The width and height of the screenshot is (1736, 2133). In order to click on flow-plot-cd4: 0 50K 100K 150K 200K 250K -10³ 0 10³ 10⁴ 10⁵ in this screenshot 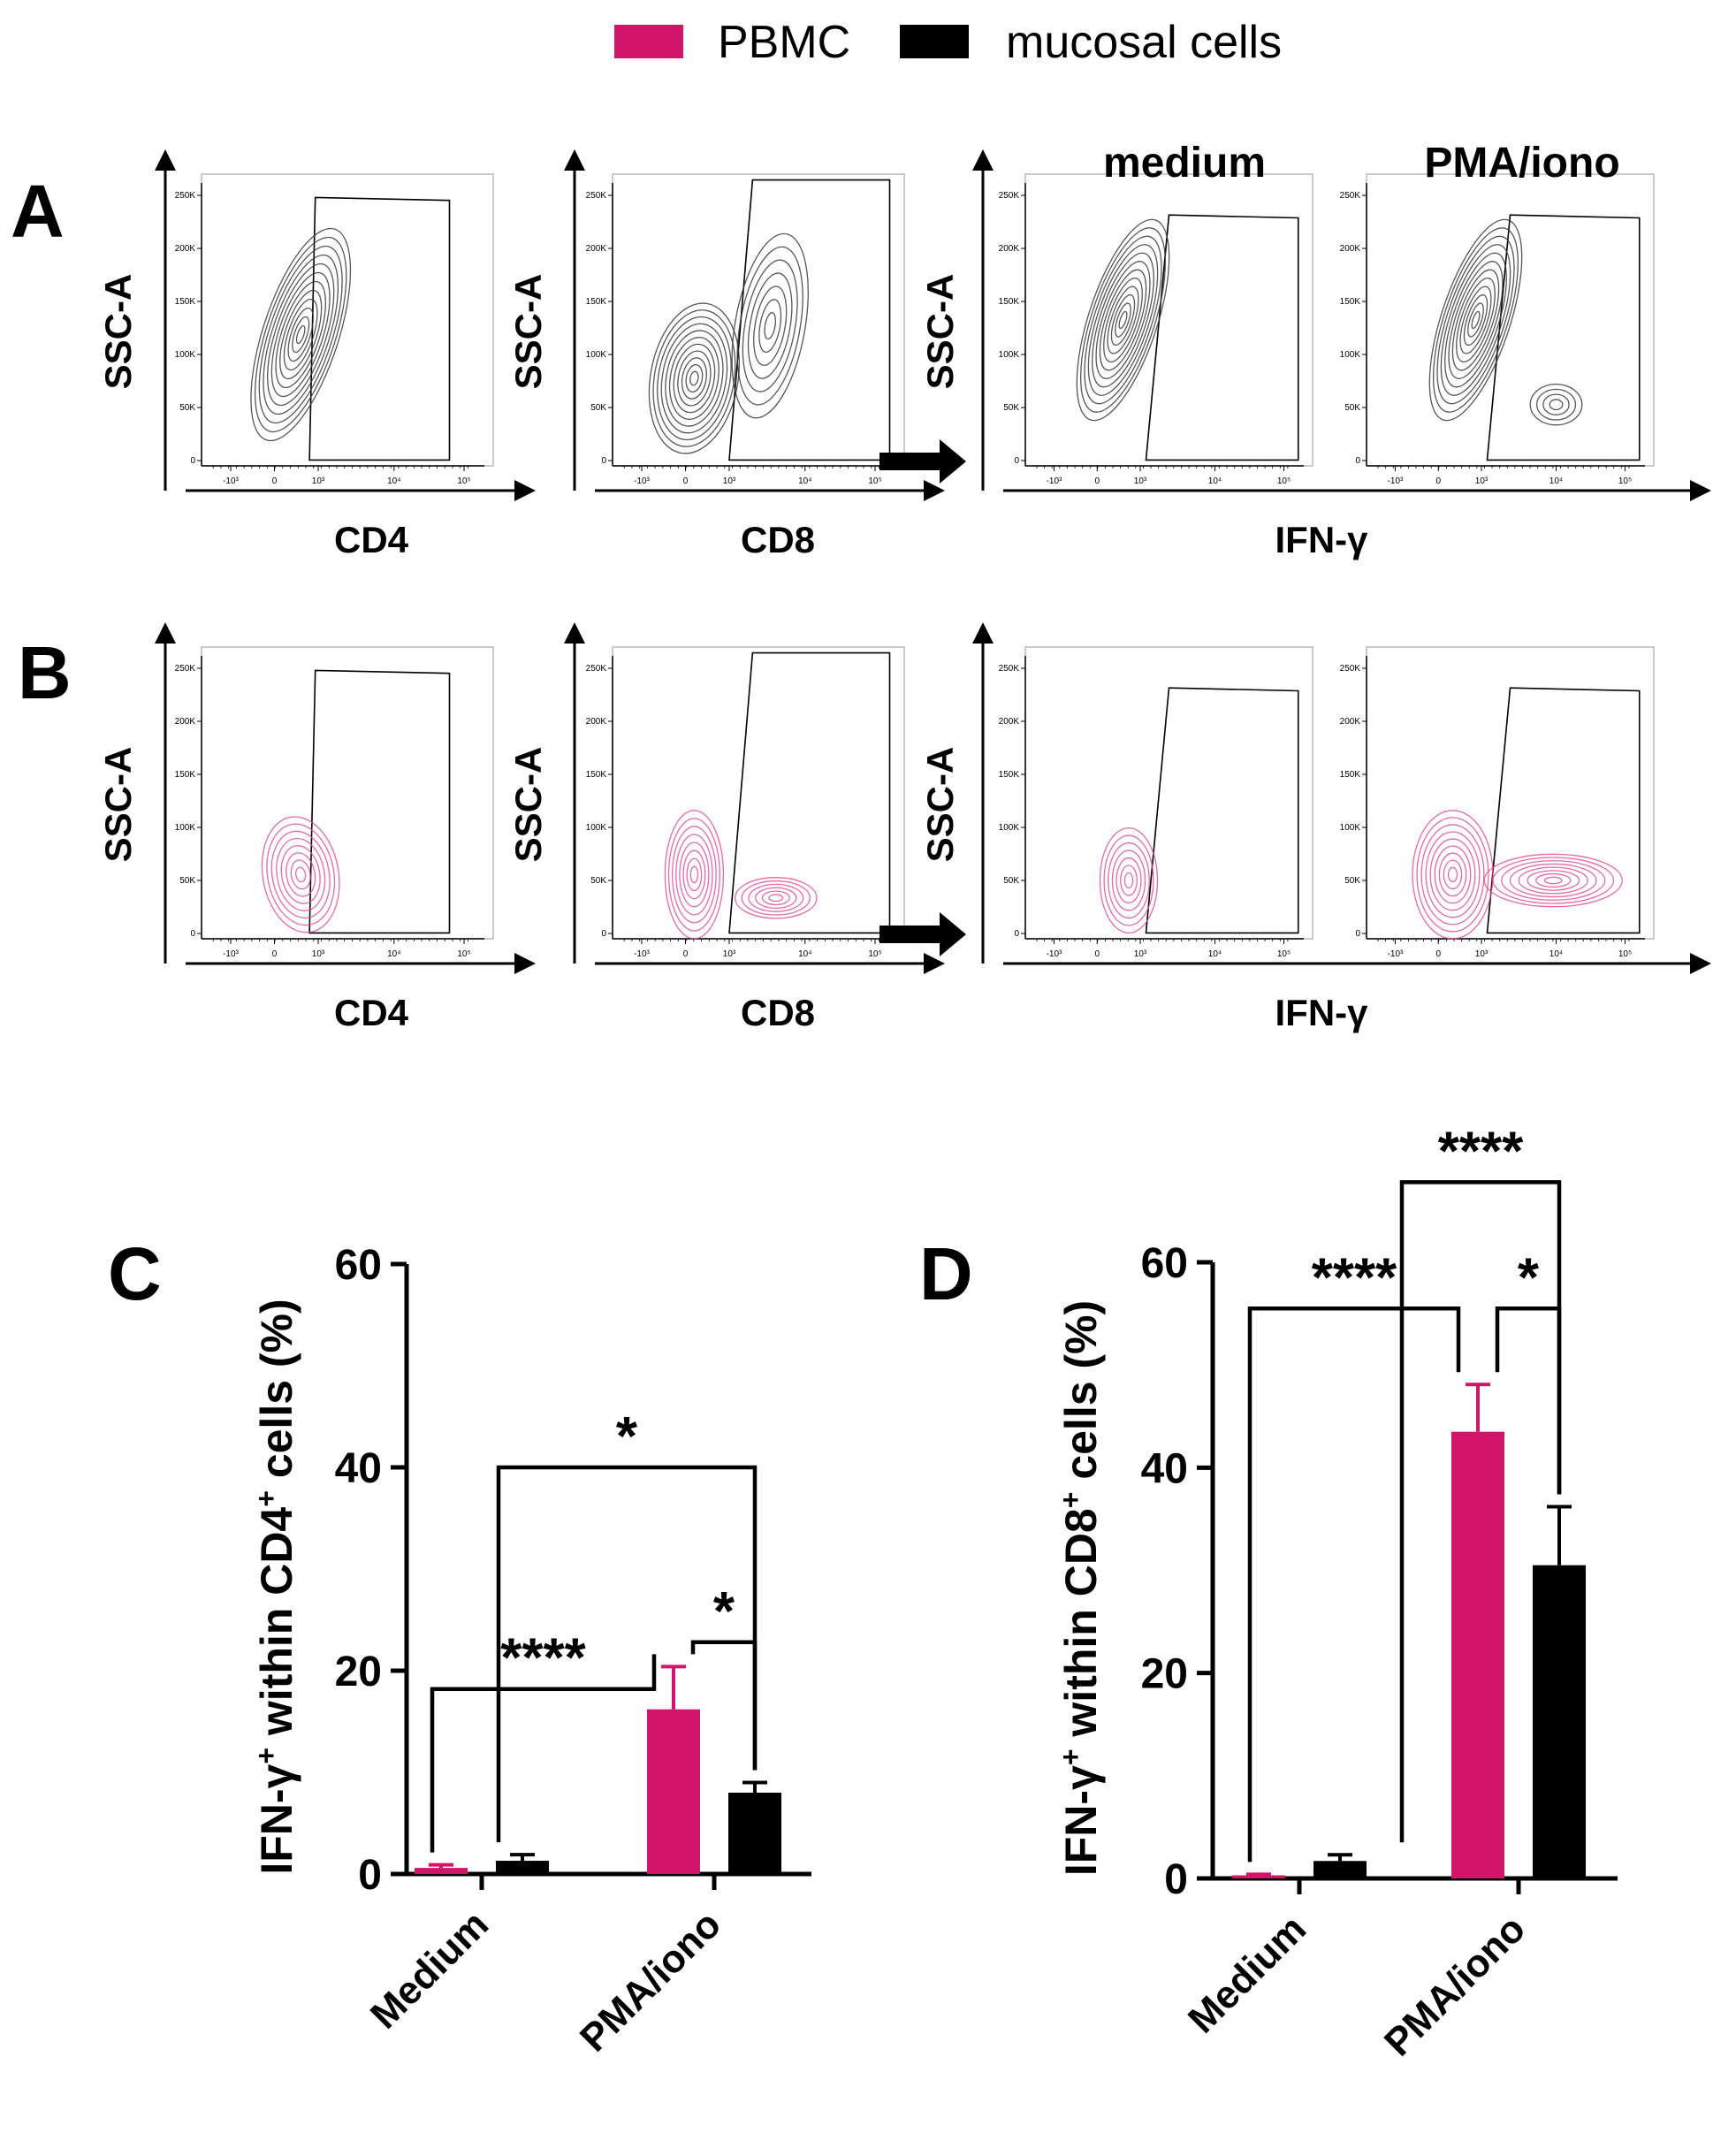, I will do `click(335, 802)`.